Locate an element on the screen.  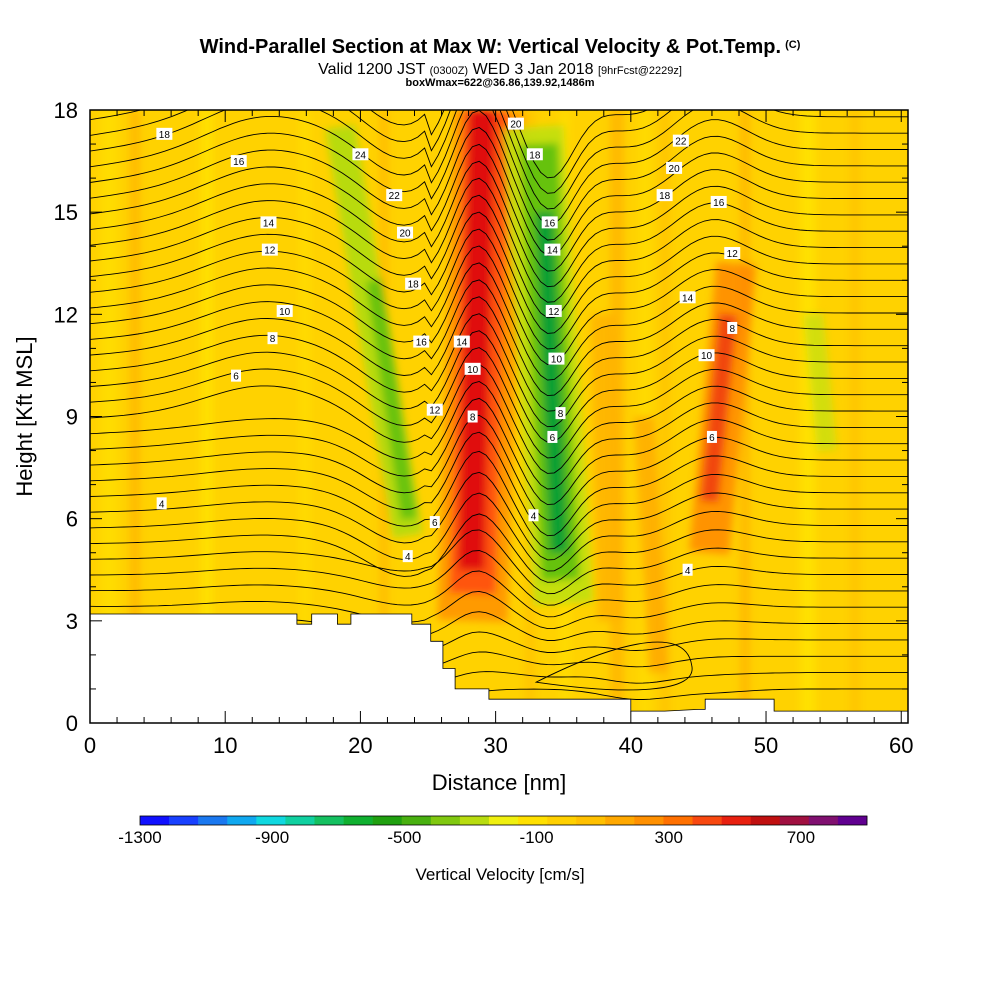
right-updraft-core is located at coordinates (719, 408).